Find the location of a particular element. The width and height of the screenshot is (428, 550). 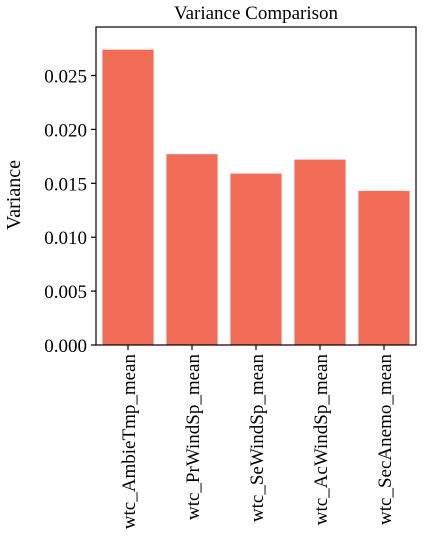

chart-title: Variance Comparison is located at coordinates (256, 13).